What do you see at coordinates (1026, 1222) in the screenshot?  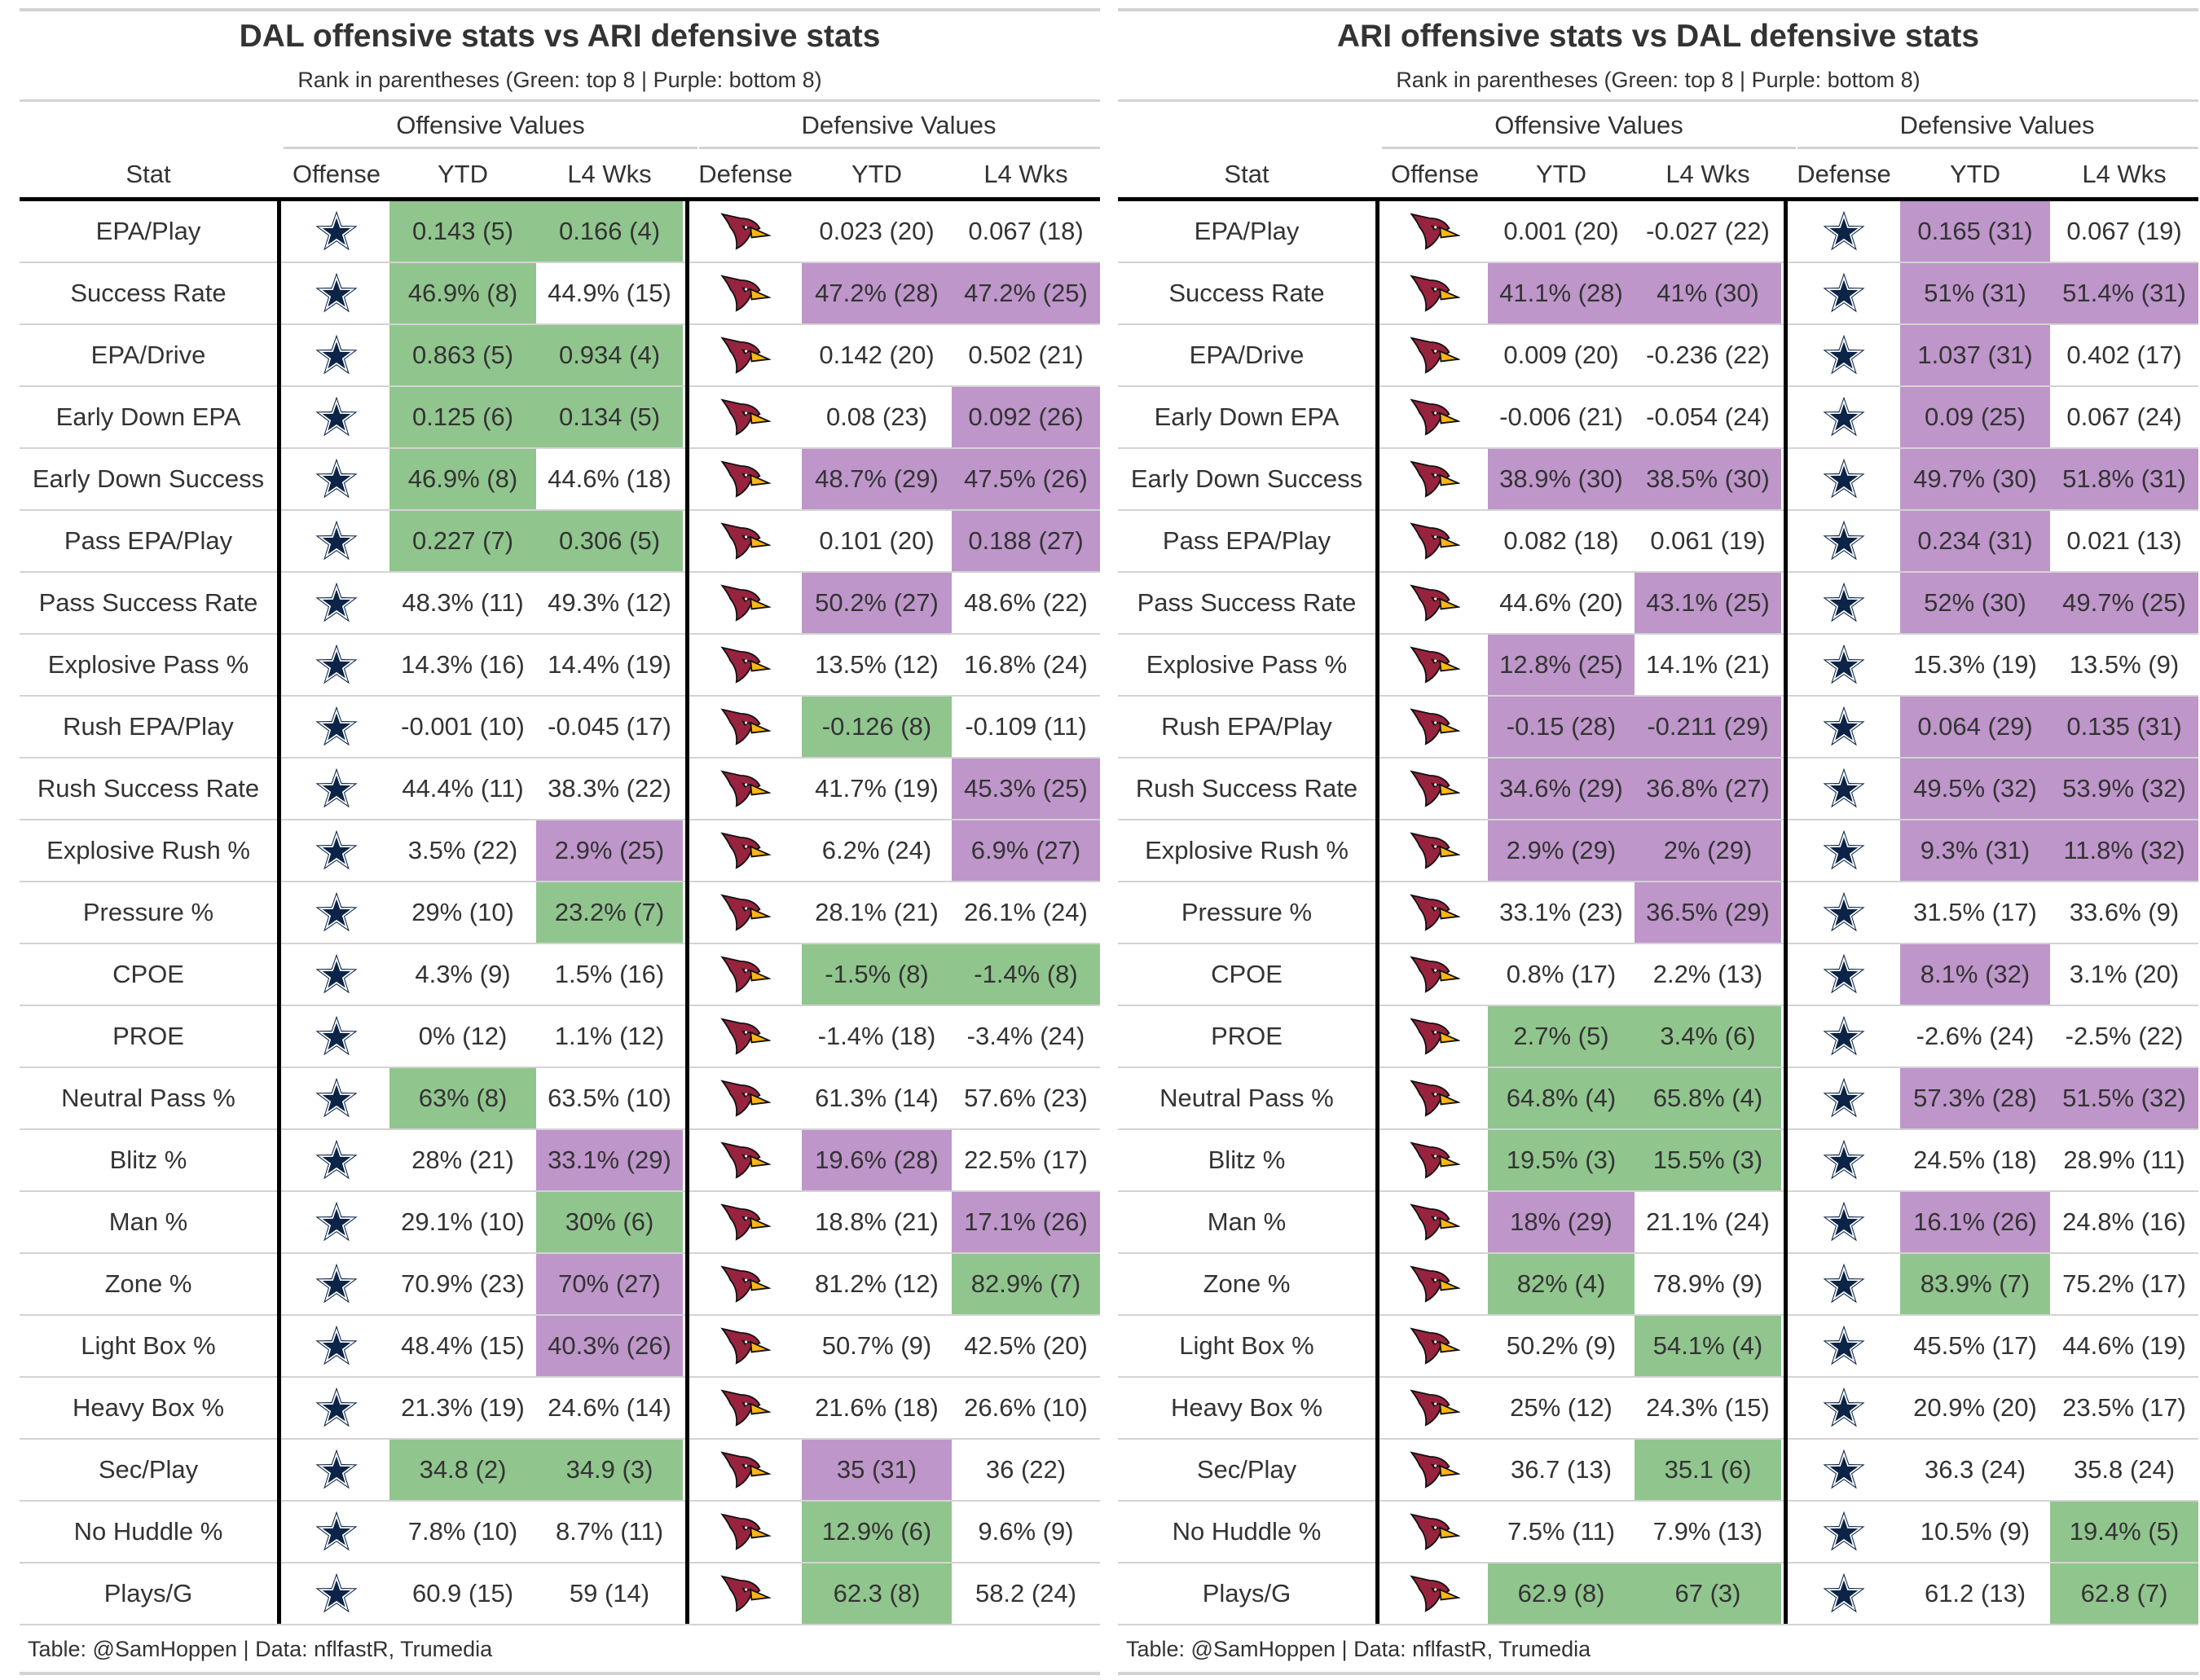 I see `def-l4-cell: 17.1% (26)` at bounding box center [1026, 1222].